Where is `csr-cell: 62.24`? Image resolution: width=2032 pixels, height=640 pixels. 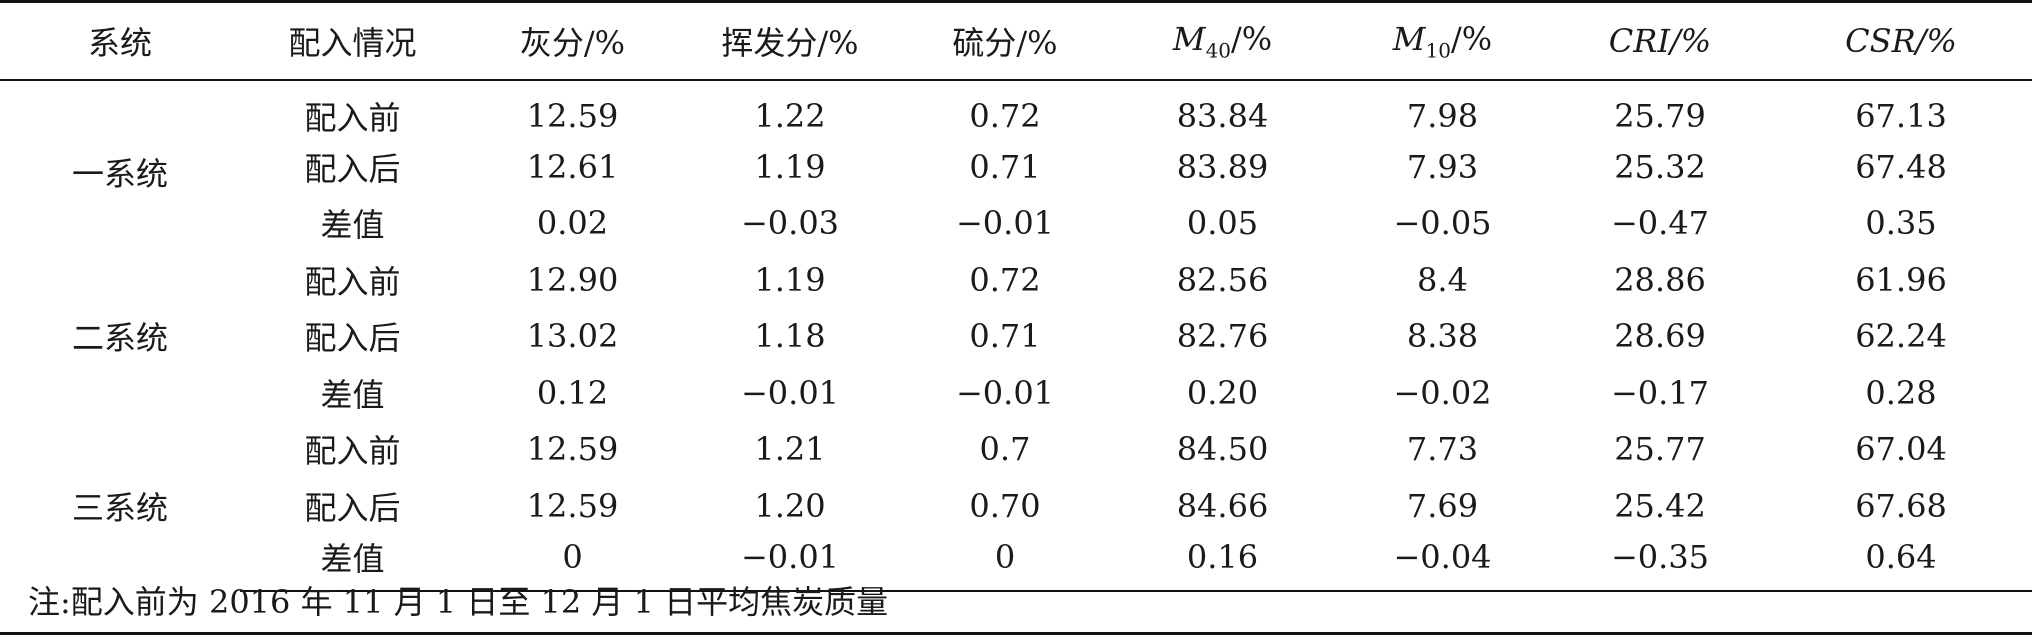 csr-cell: 62.24 is located at coordinates (1901, 336).